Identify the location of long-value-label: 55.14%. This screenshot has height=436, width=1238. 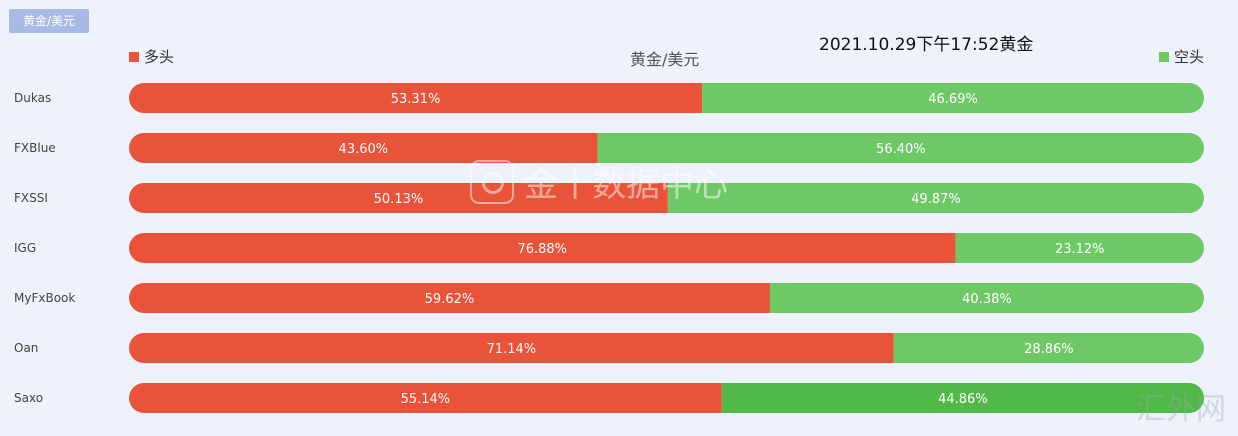
(426, 399).